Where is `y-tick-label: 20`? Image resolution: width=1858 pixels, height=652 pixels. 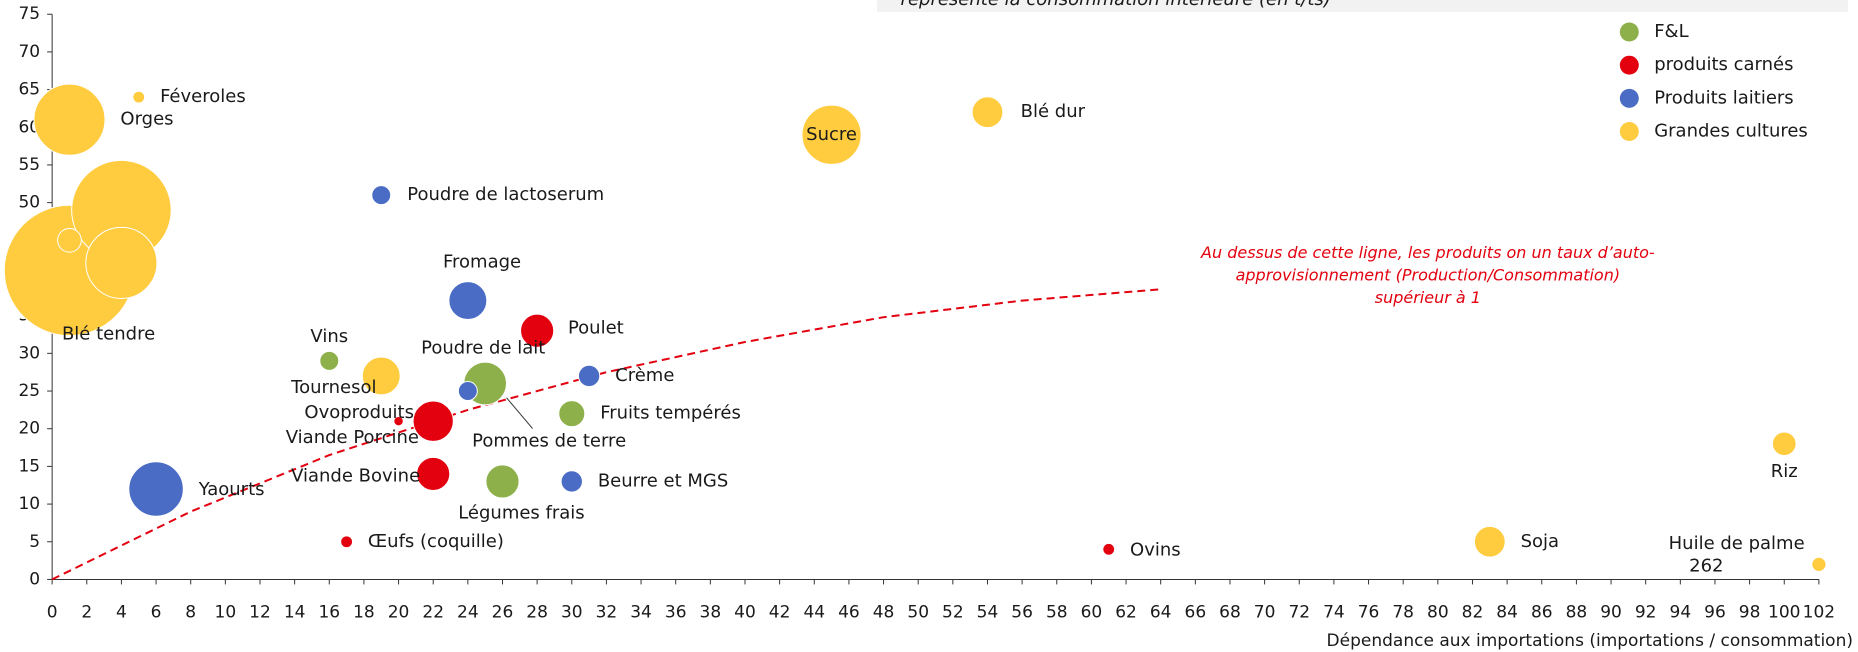 y-tick-label: 20 is located at coordinates (29, 429).